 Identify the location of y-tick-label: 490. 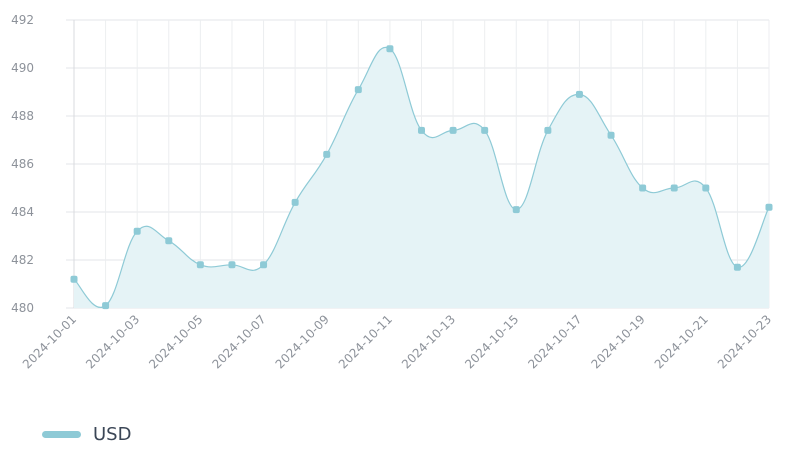
(22, 68).